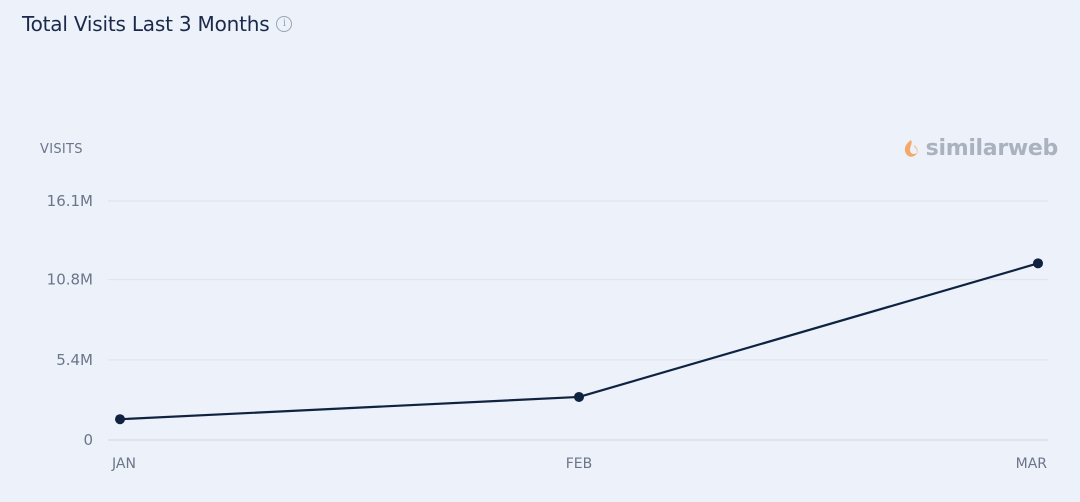 This screenshot has height=502, width=1080. I want to click on info-icon: i, so click(284, 24).